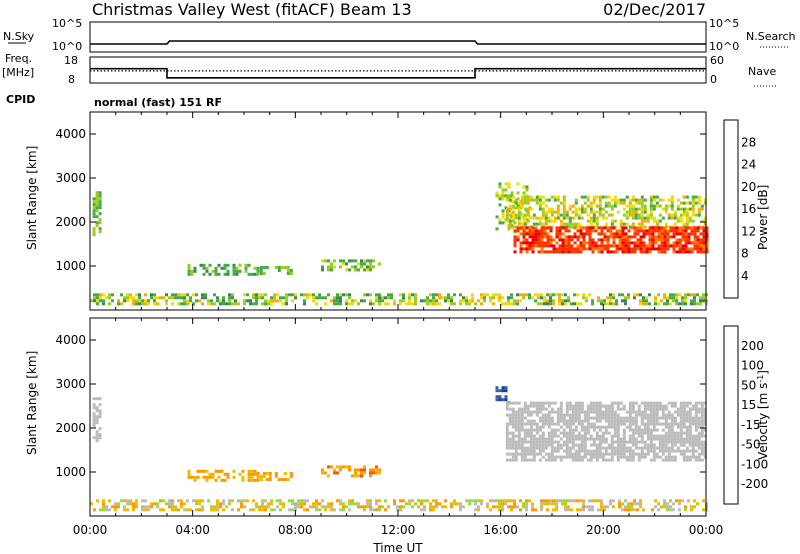  What do you see at coordinates (763, 217) in the screenshot?
I see `power-colorbar-label: Power [dB]` at bounding box center [763, 217].